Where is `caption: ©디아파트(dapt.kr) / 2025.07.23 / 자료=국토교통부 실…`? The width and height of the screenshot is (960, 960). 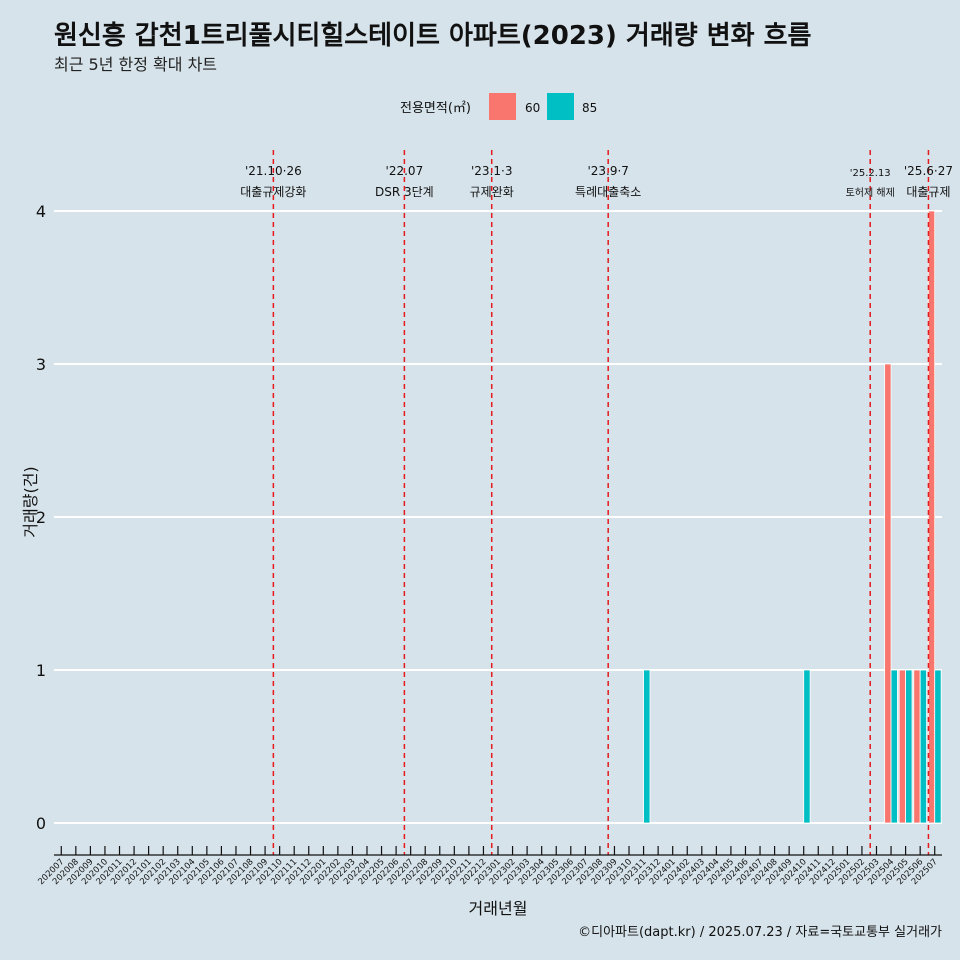
caption: ©디아파트(dapt.kr) / 2025.07.23 / 자료=국토교통부 실… is located at coordinates (760, 932).